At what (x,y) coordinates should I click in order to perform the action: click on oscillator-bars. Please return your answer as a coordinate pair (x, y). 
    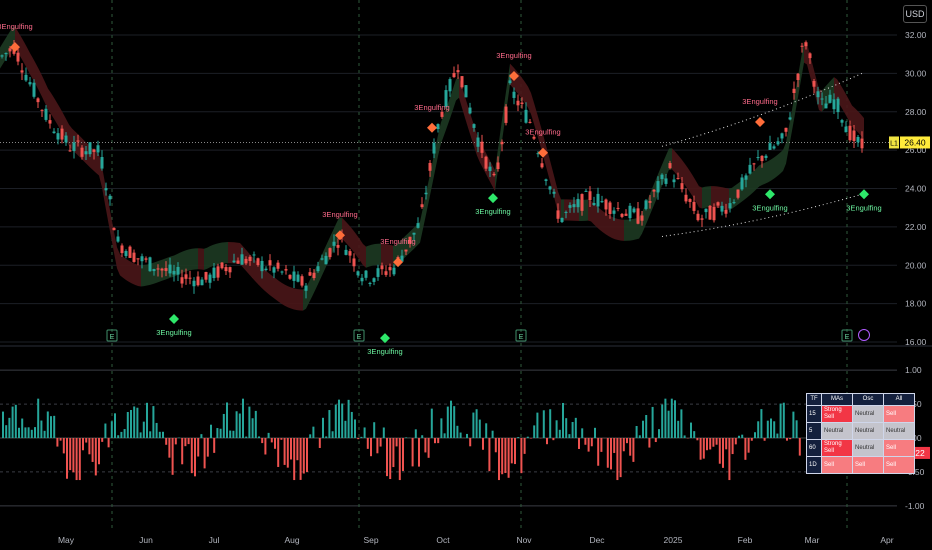
    Looking at the image, I should click on (401, 439).